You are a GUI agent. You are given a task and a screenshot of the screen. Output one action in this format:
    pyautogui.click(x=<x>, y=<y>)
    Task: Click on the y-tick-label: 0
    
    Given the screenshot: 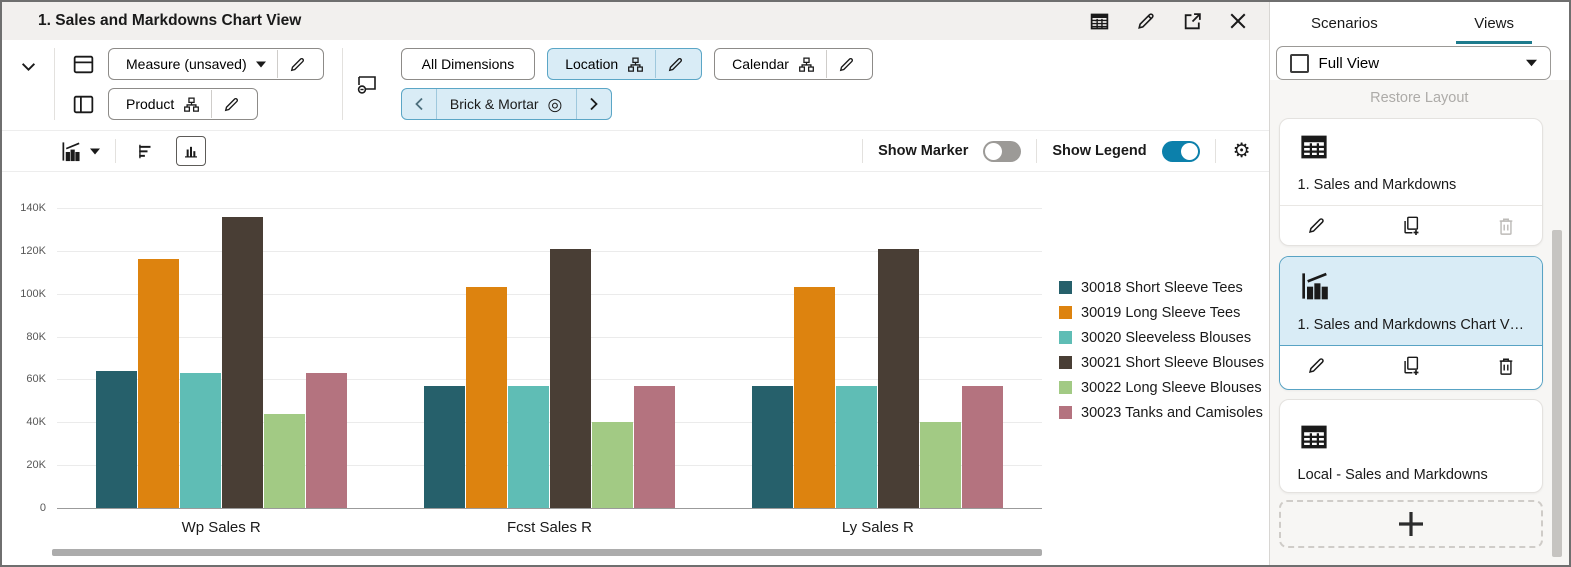 What is the action you would take?
    pyautogui.click(x=42, y=508)
    